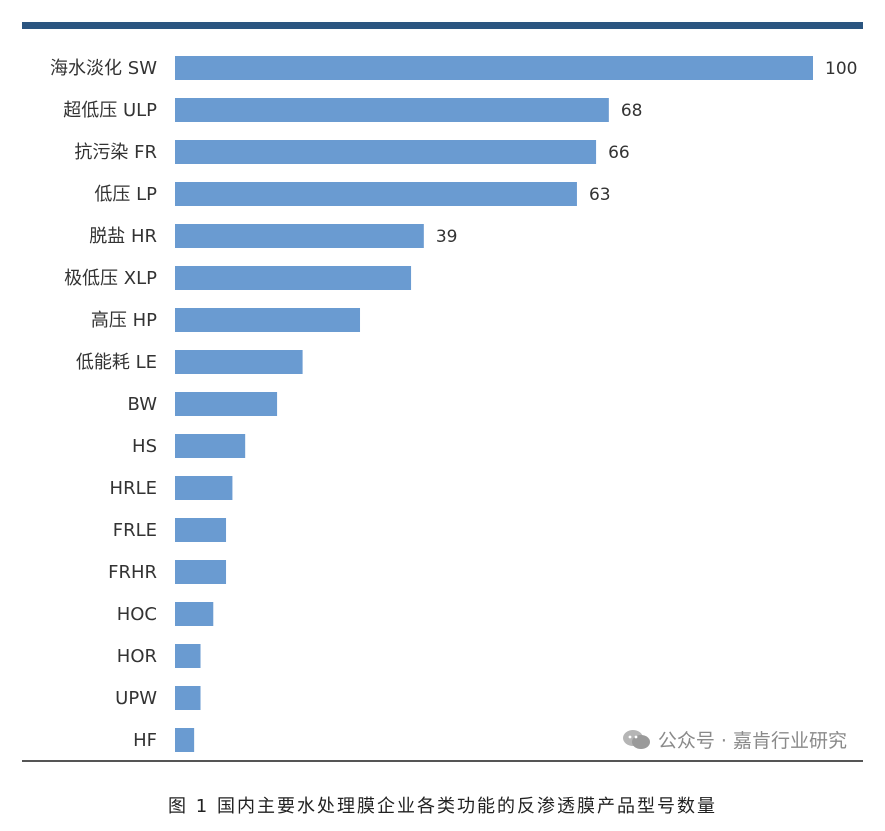  Describe the element at coordinates (442, 25) in the screenshot. I see `top-rule` at that location.